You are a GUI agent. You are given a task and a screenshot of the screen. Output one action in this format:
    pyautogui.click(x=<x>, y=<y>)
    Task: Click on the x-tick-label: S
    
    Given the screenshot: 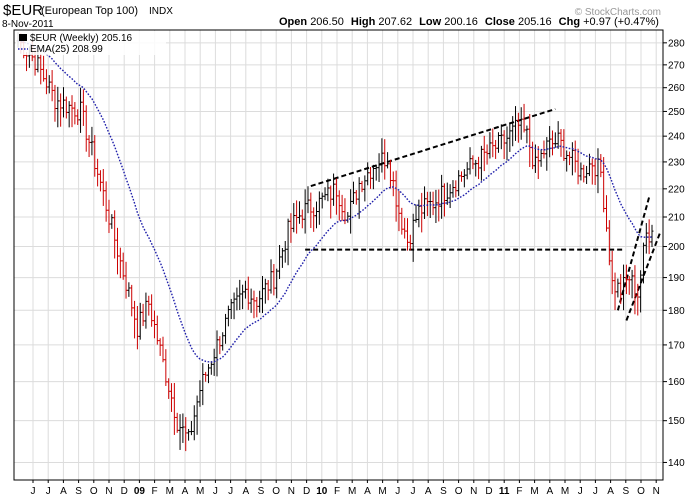 What is the action you would take?
    pyautogui.click(x=78, y=491)
    